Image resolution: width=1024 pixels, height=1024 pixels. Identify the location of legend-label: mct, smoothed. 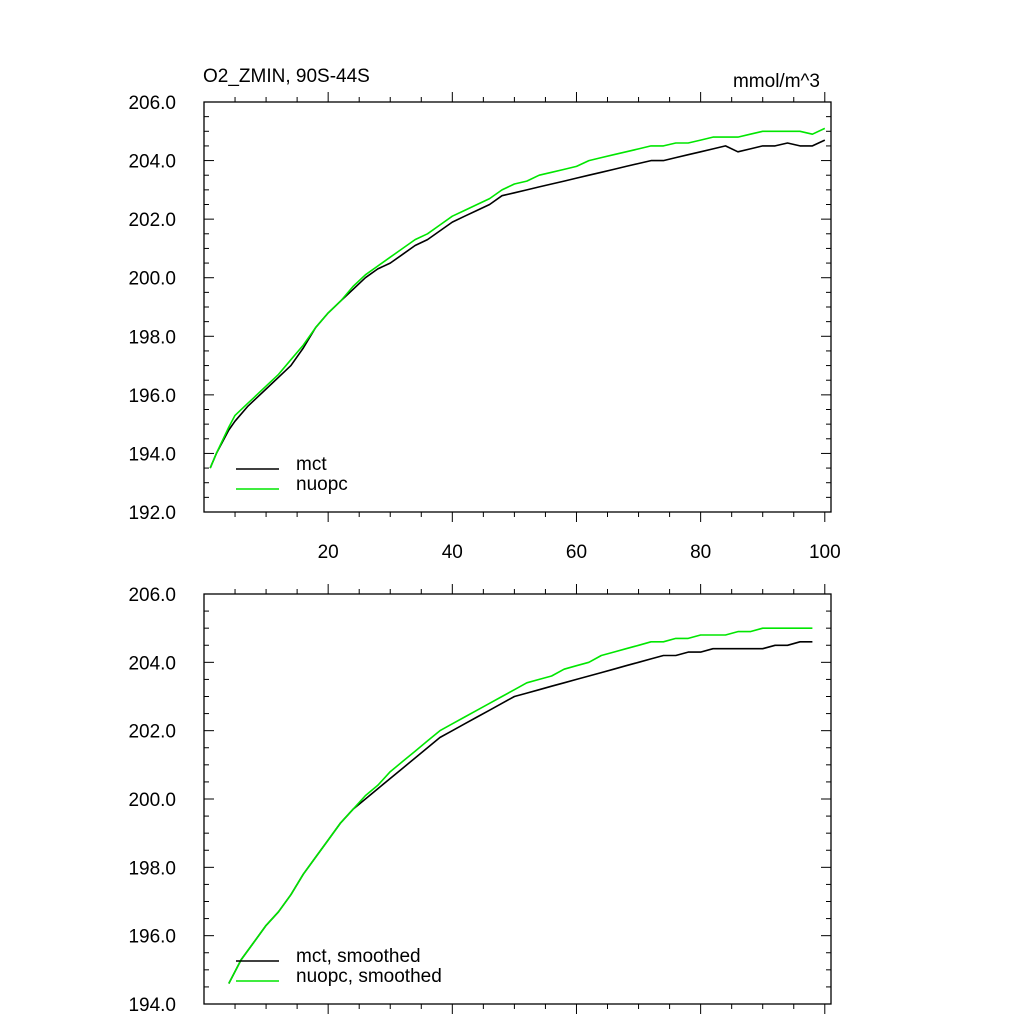
(358, 956).